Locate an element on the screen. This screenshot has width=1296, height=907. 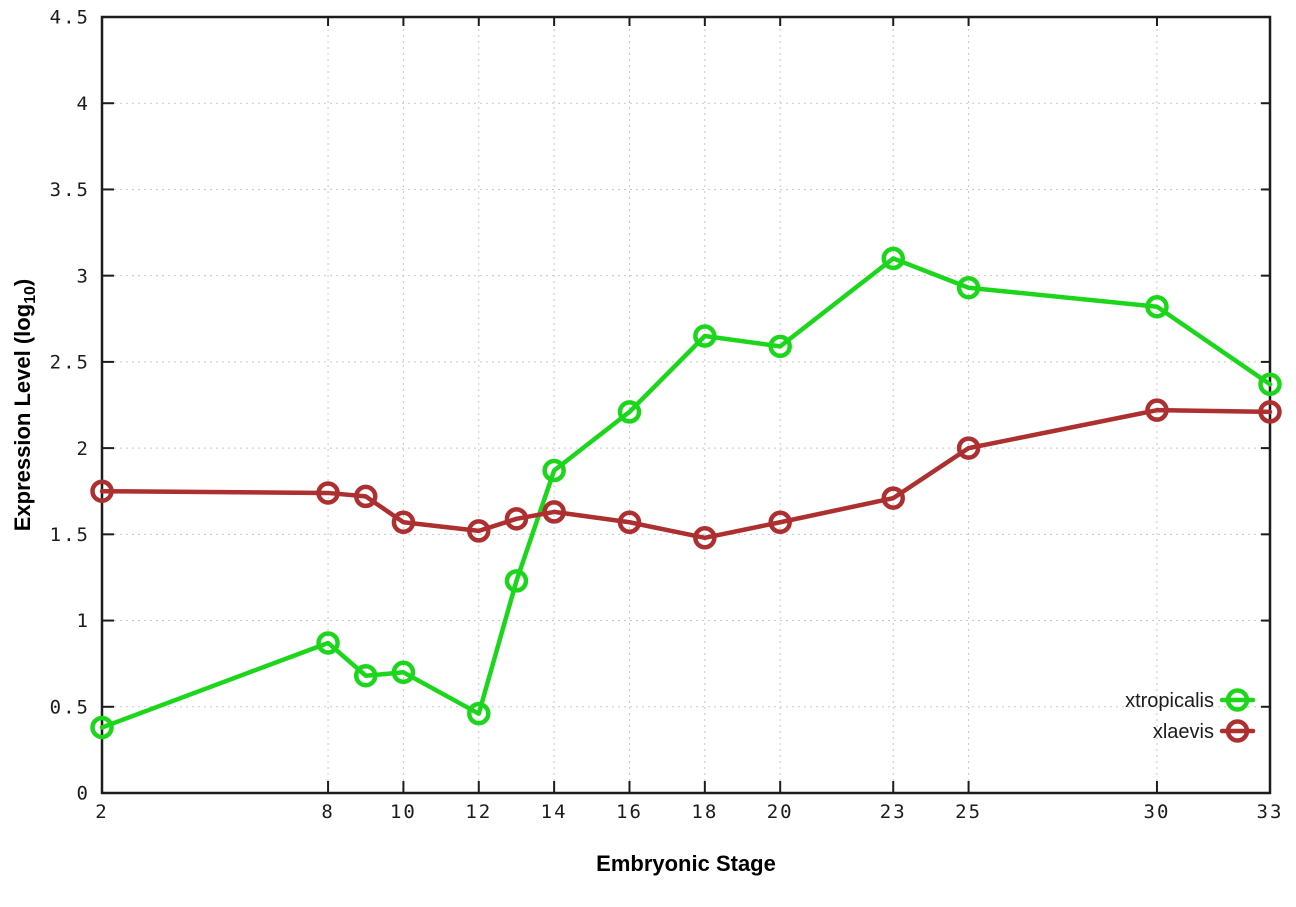
y-tick-label: 3 is located at coordinates (83, 276).